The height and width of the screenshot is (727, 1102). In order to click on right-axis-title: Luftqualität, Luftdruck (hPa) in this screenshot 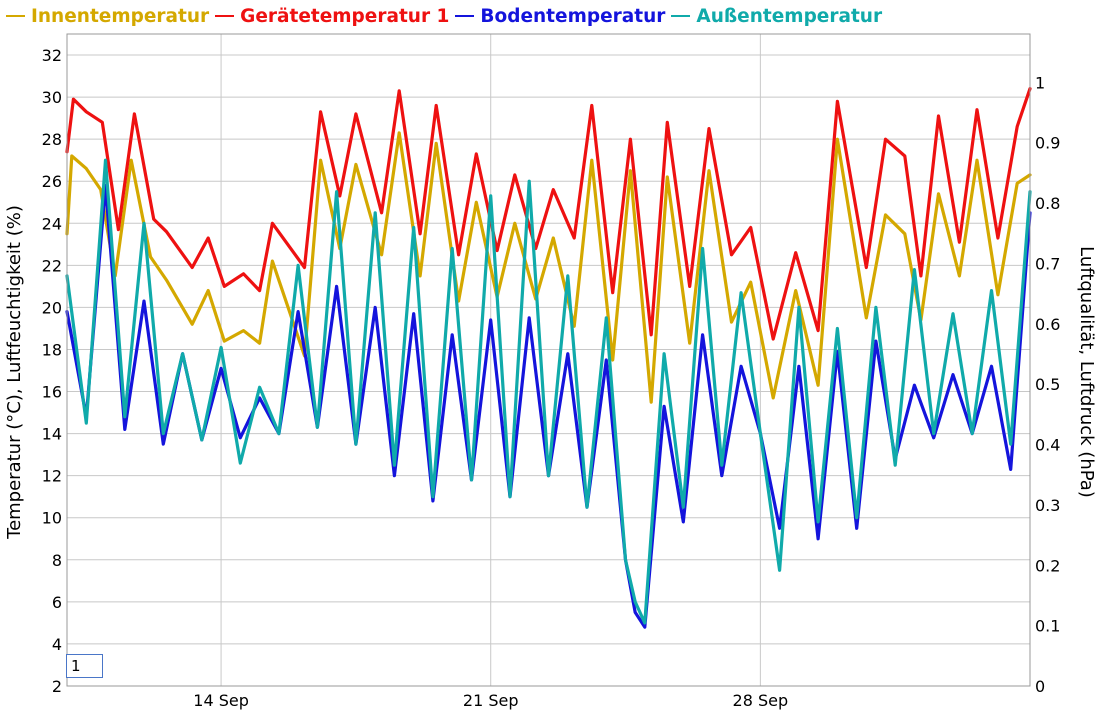, I will do `click(1086, 372)`.